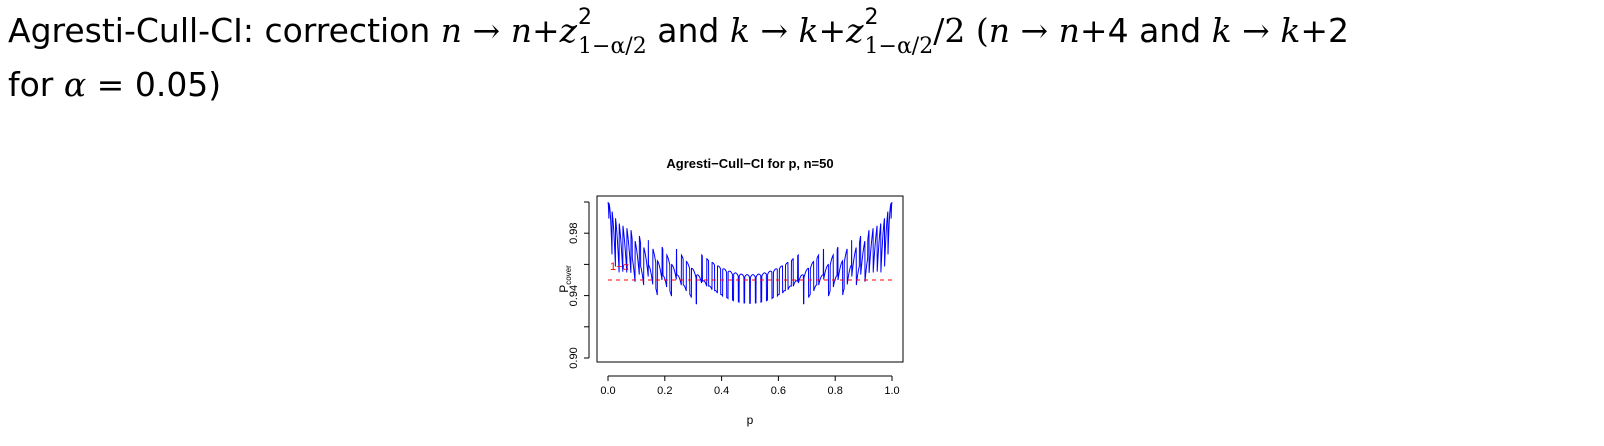 Image resolution: width=1604 pixels, height=446 pixels. What do you see at coordinates (110, 84) in the screenshot?
I see `math-equals: =` at bounding box center [110, 84].